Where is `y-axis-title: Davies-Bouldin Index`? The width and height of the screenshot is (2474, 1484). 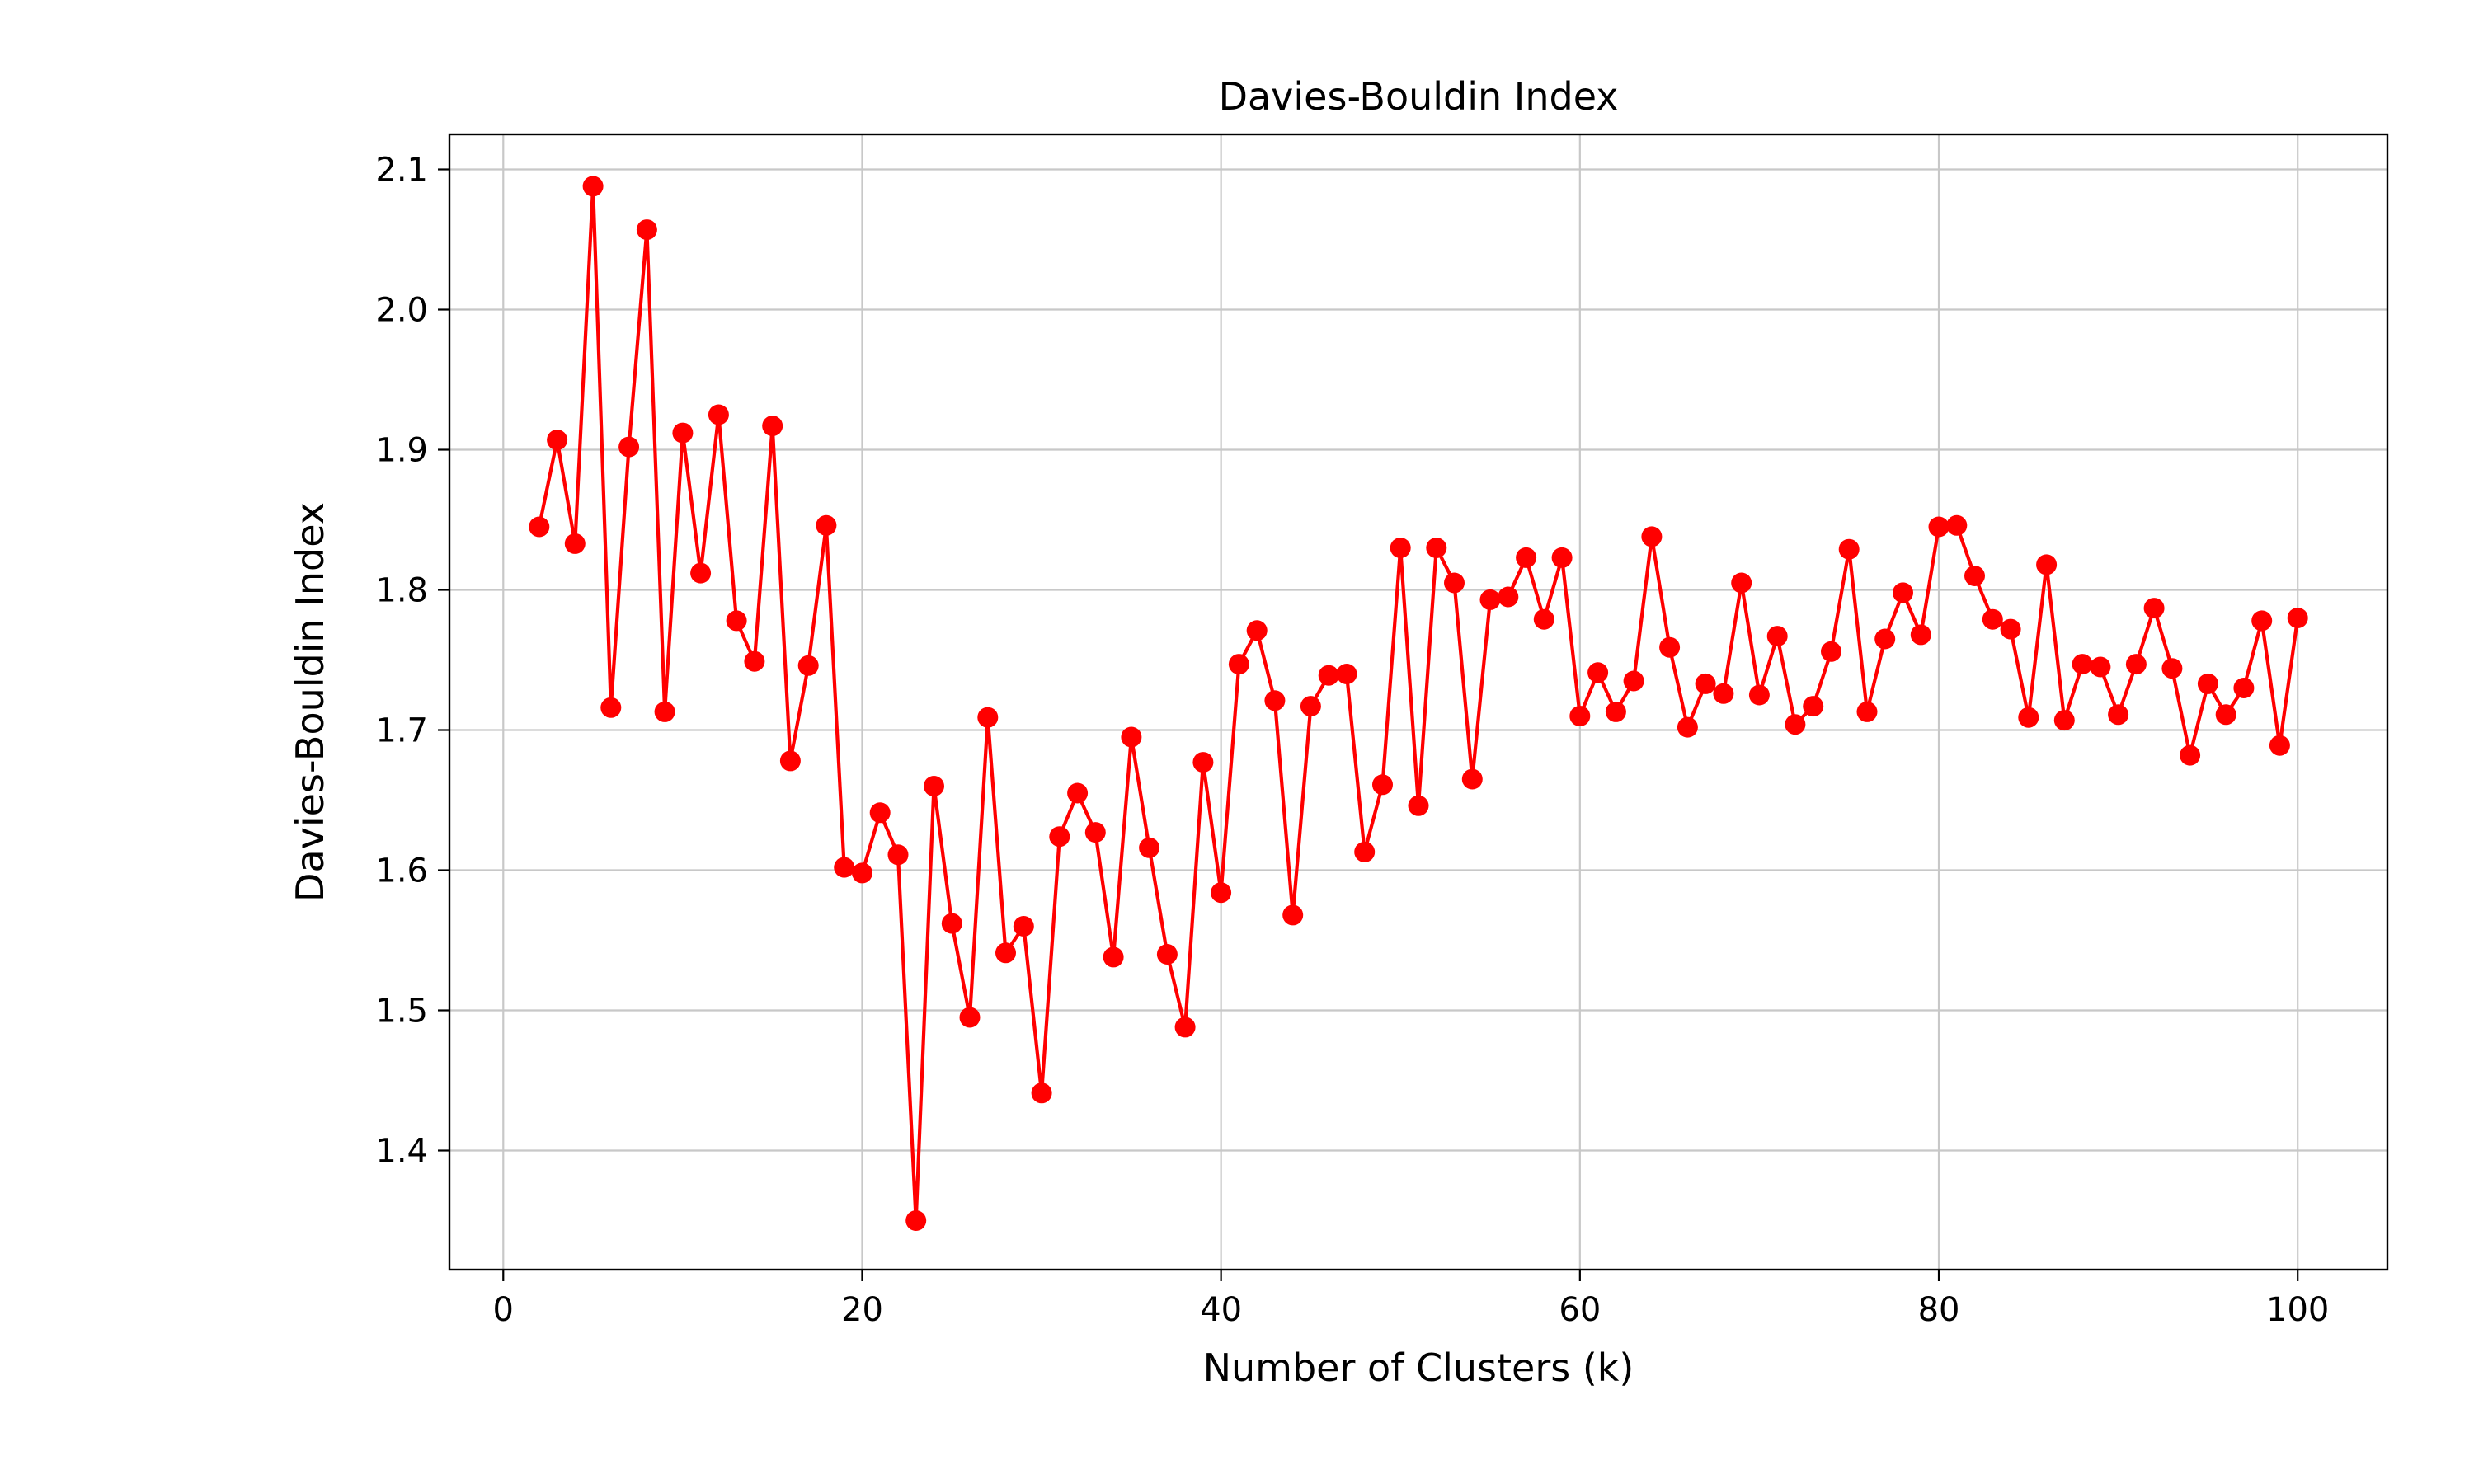 y-axis-title: Davies-Bouldin Index is located at coordinates (310, 702).